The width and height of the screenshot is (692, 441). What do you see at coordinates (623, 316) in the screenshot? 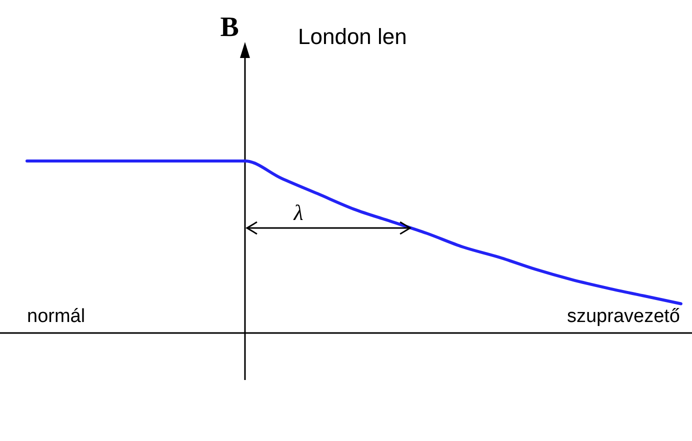
I see `annotation: szupravezető` at bounding box center [623, 316].